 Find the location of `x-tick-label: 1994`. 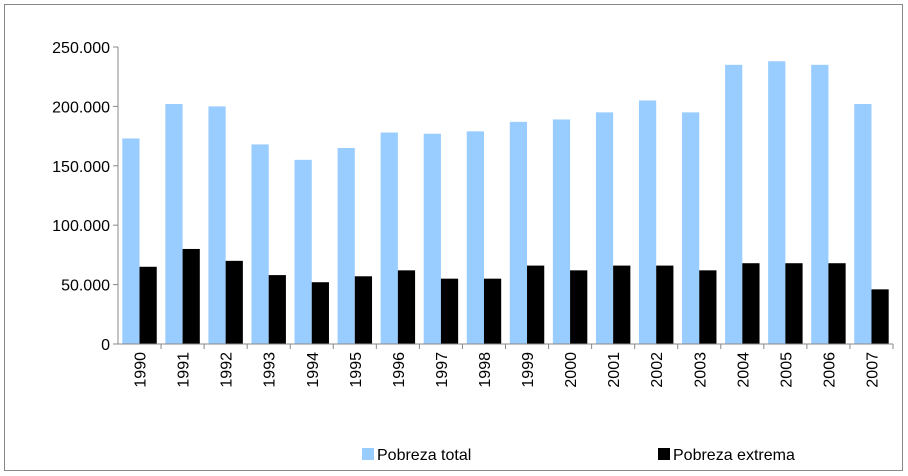

x-tick-label: 1994 is located at coordinates (313, 370).